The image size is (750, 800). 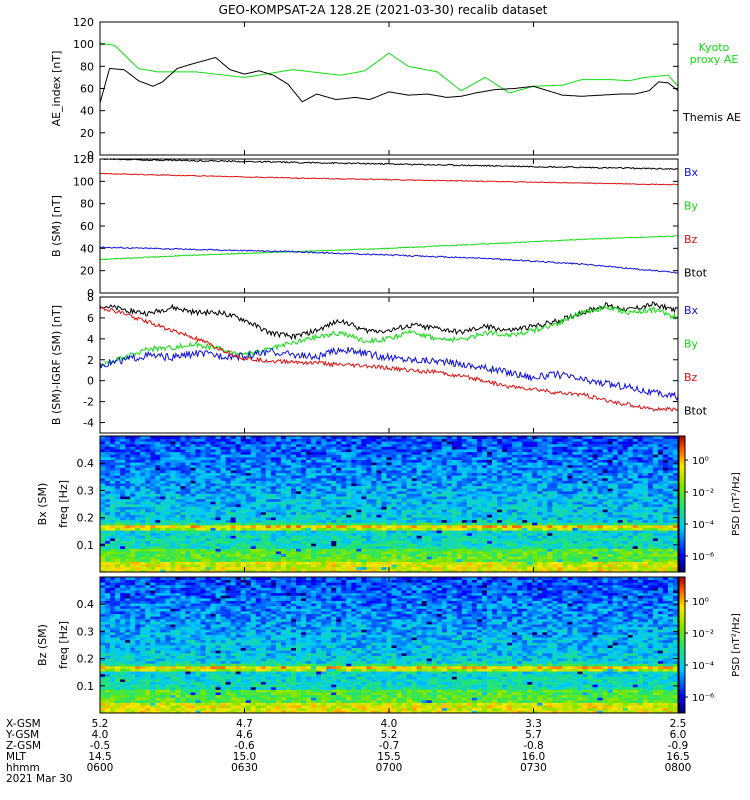 What do you see at coordinates (389, 373) in the screenshot?
I see `series-line` at bounding box center [389, 373].